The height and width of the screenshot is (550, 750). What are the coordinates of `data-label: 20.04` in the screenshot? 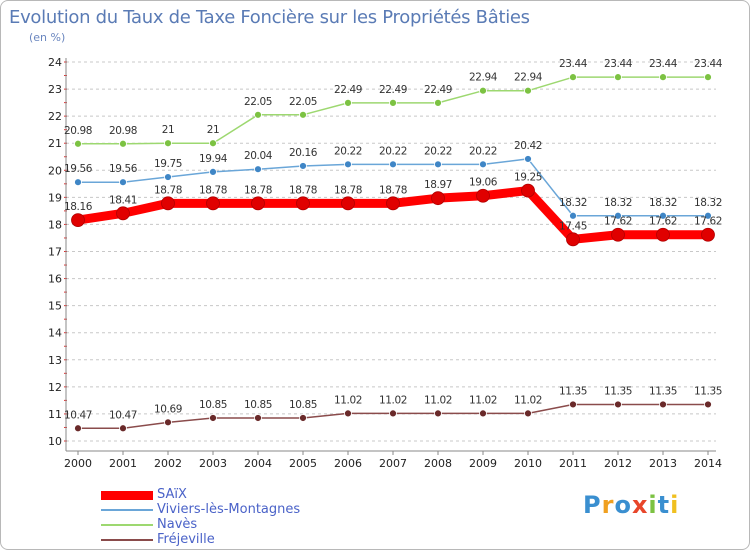 It's located at (258, 156).